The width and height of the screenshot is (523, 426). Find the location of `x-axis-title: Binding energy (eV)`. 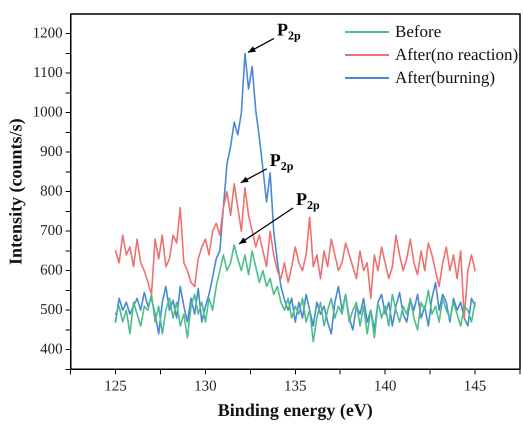

x-axis-title: Binding energy (eV) is located at coordinates (295, 410).